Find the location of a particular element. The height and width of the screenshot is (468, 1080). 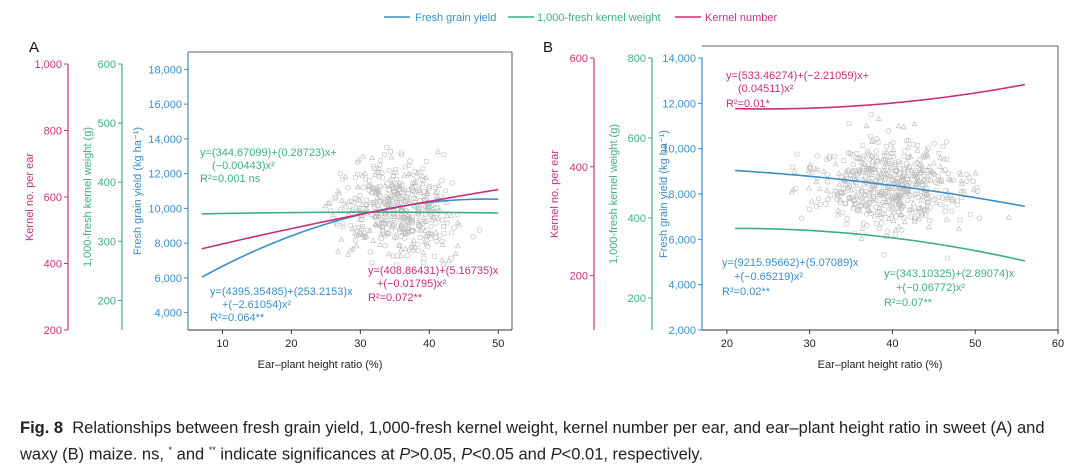

caption-symbol: ** is located at coordinates (212, 450).